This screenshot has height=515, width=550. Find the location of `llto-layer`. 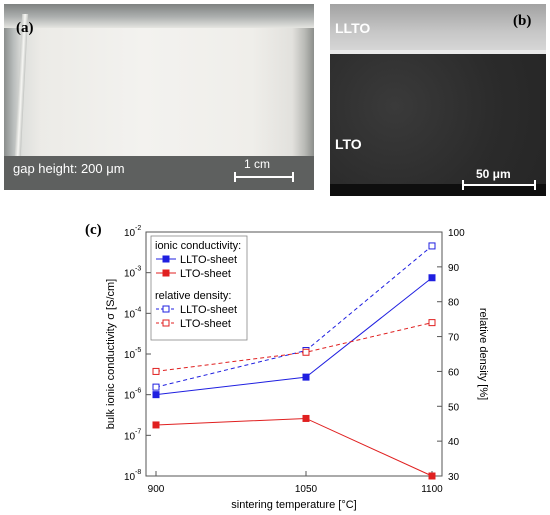

llto-layer is located at coordinates (438, 27).